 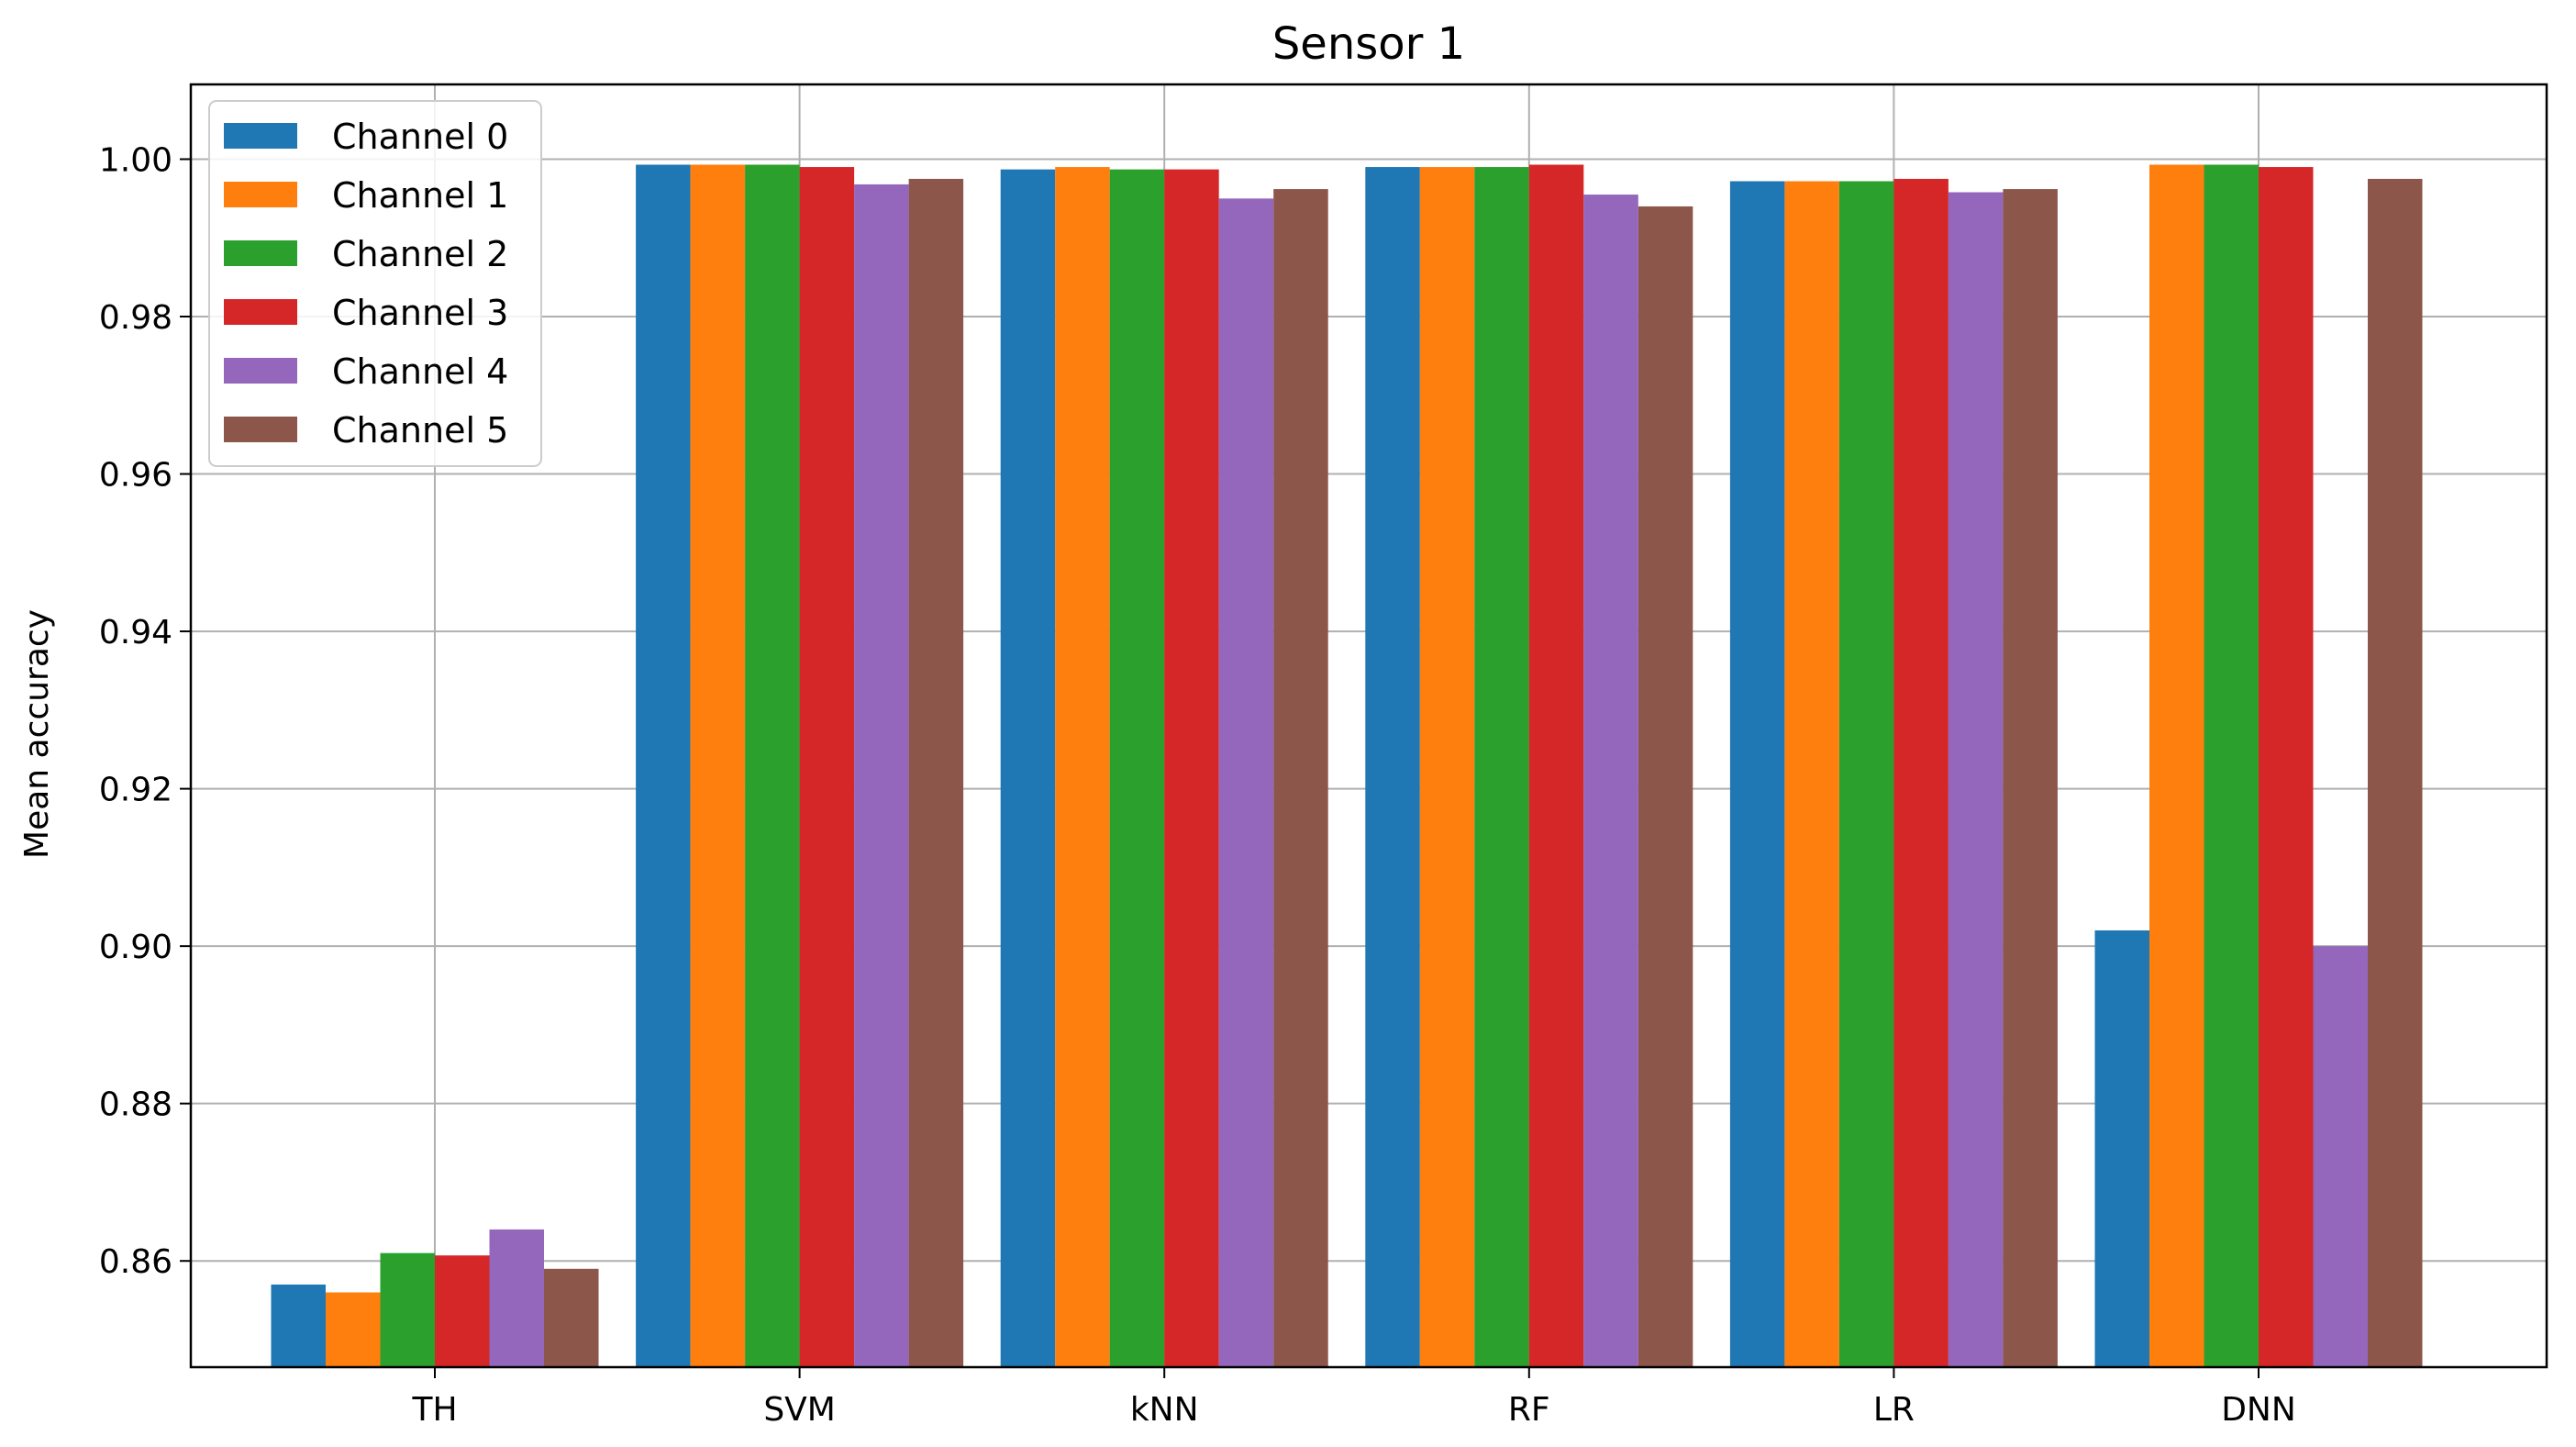 I want to click on bar-channel-0-knn, so click(x=1028, y=769).